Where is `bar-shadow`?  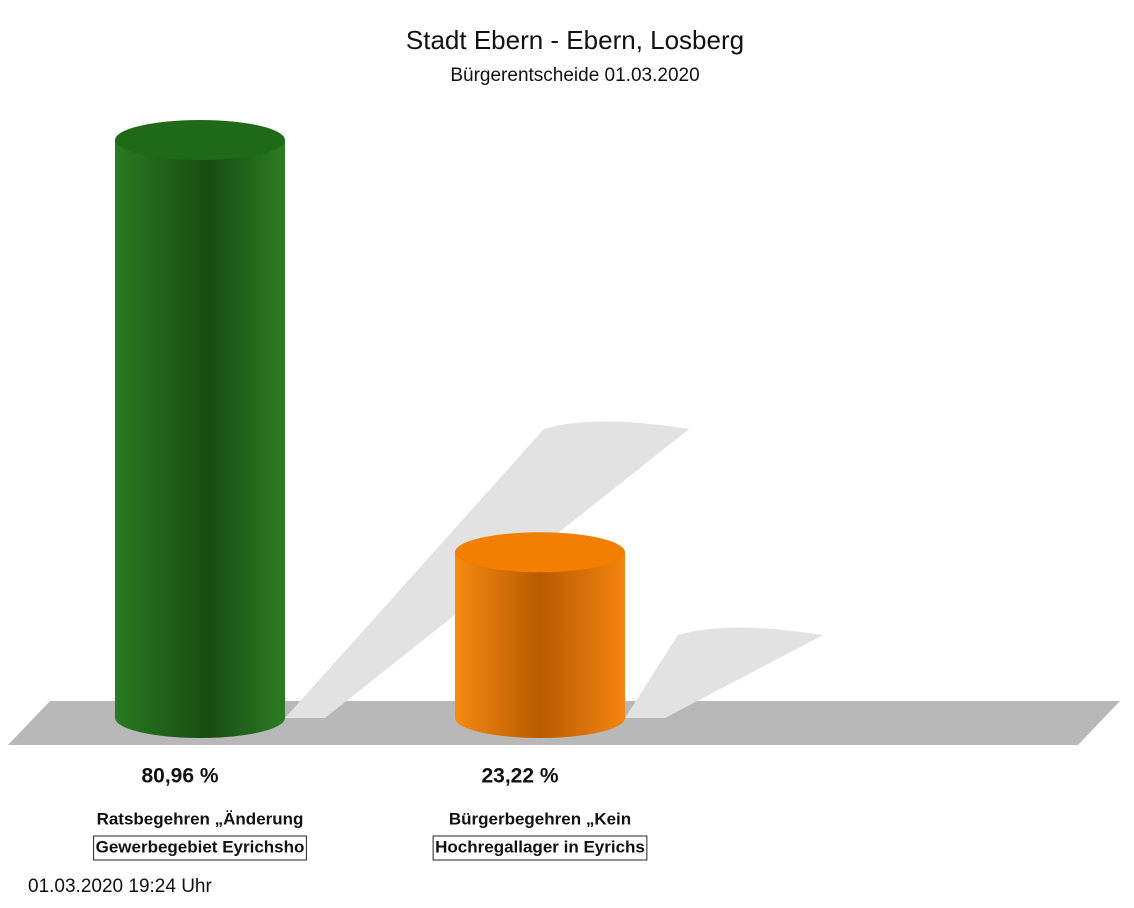
bar-shadow is located at coordinates (724, 672).